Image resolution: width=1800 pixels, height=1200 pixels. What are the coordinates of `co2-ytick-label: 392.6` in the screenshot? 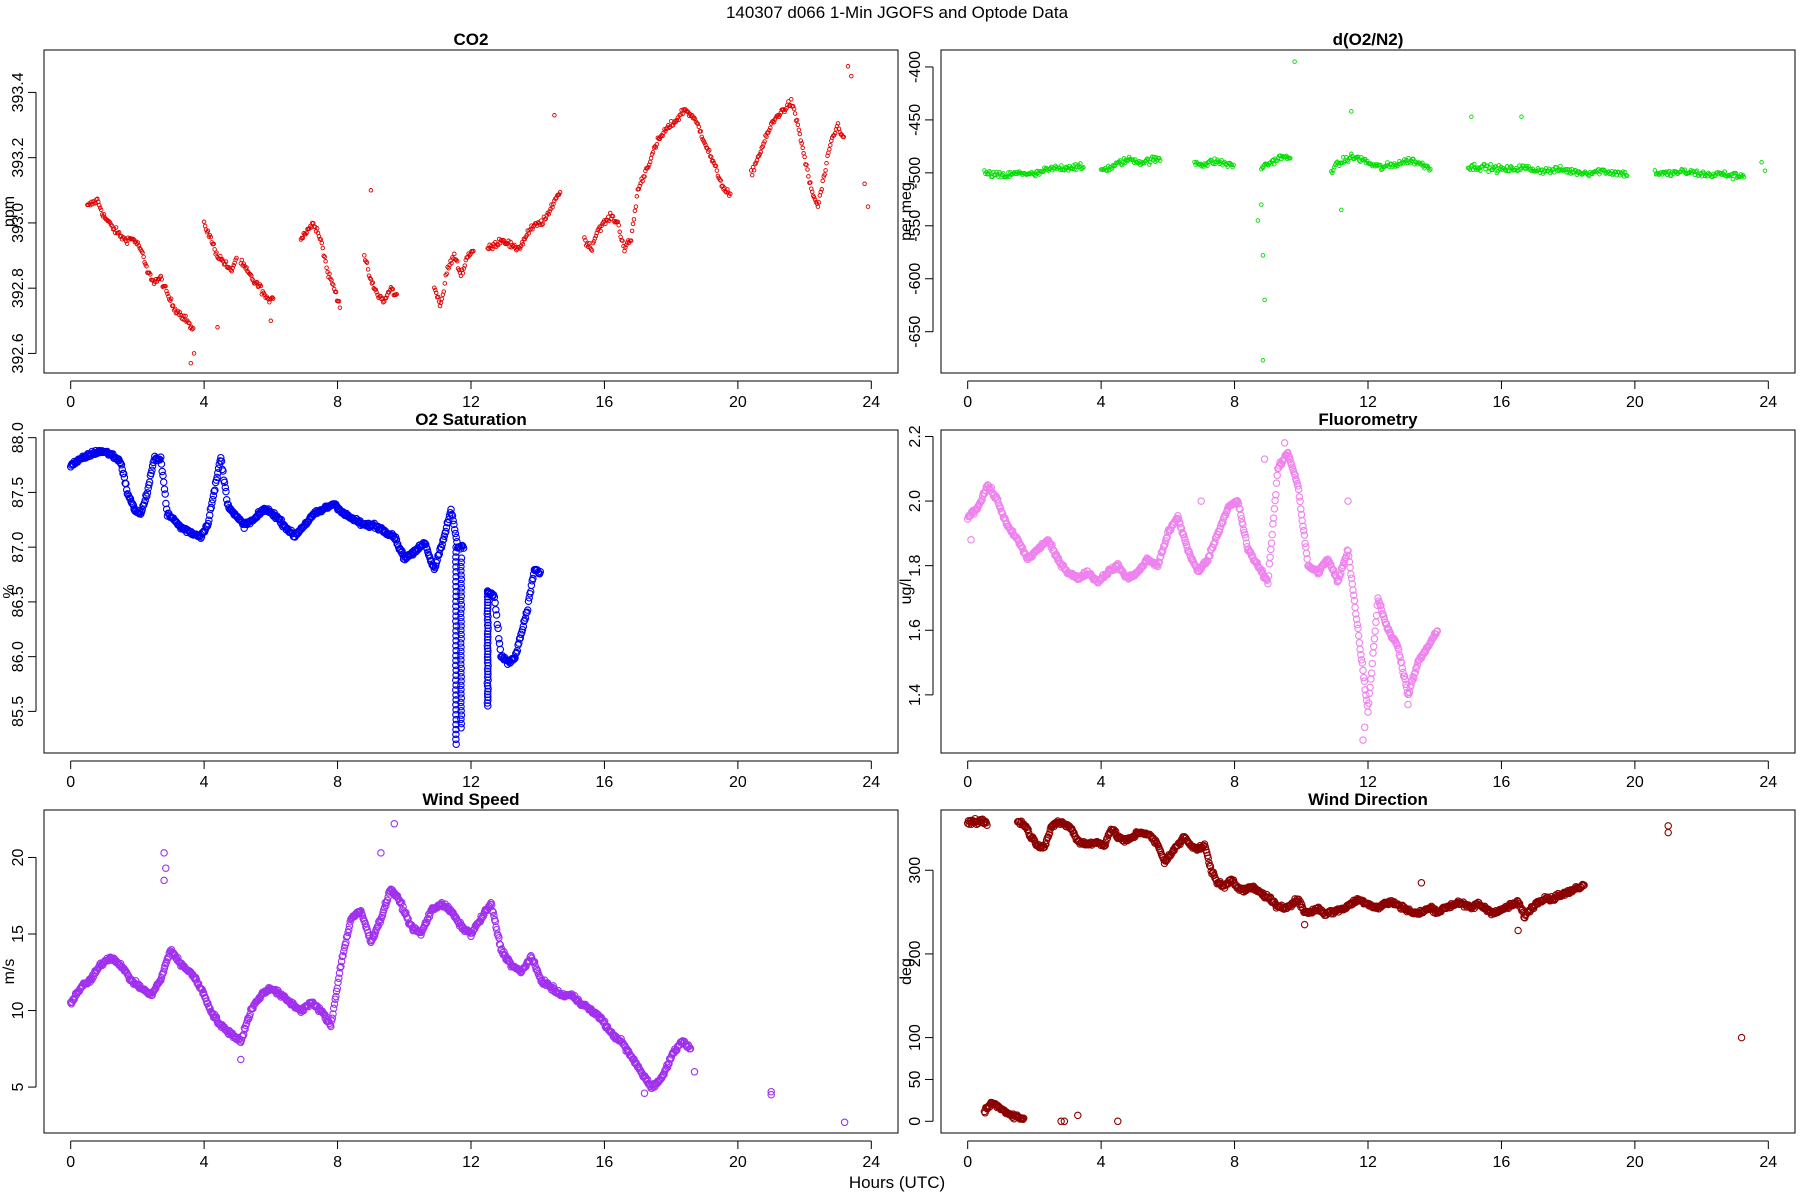 It's located at (18, 353).